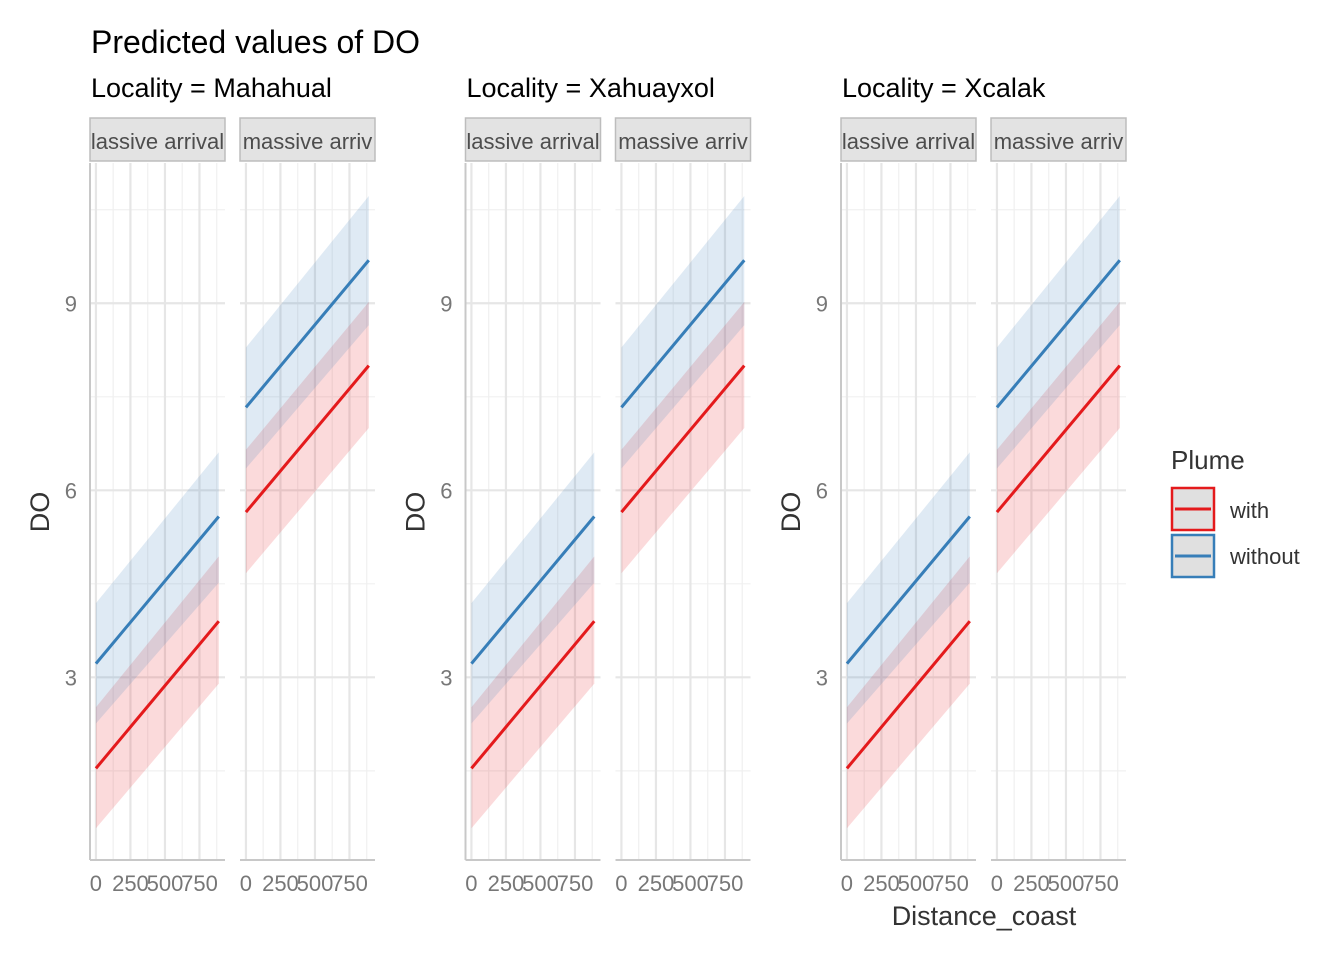 The image size is (1344, 960). I want to click on locality-title: Locality = Mahahual, so click(211, 88).